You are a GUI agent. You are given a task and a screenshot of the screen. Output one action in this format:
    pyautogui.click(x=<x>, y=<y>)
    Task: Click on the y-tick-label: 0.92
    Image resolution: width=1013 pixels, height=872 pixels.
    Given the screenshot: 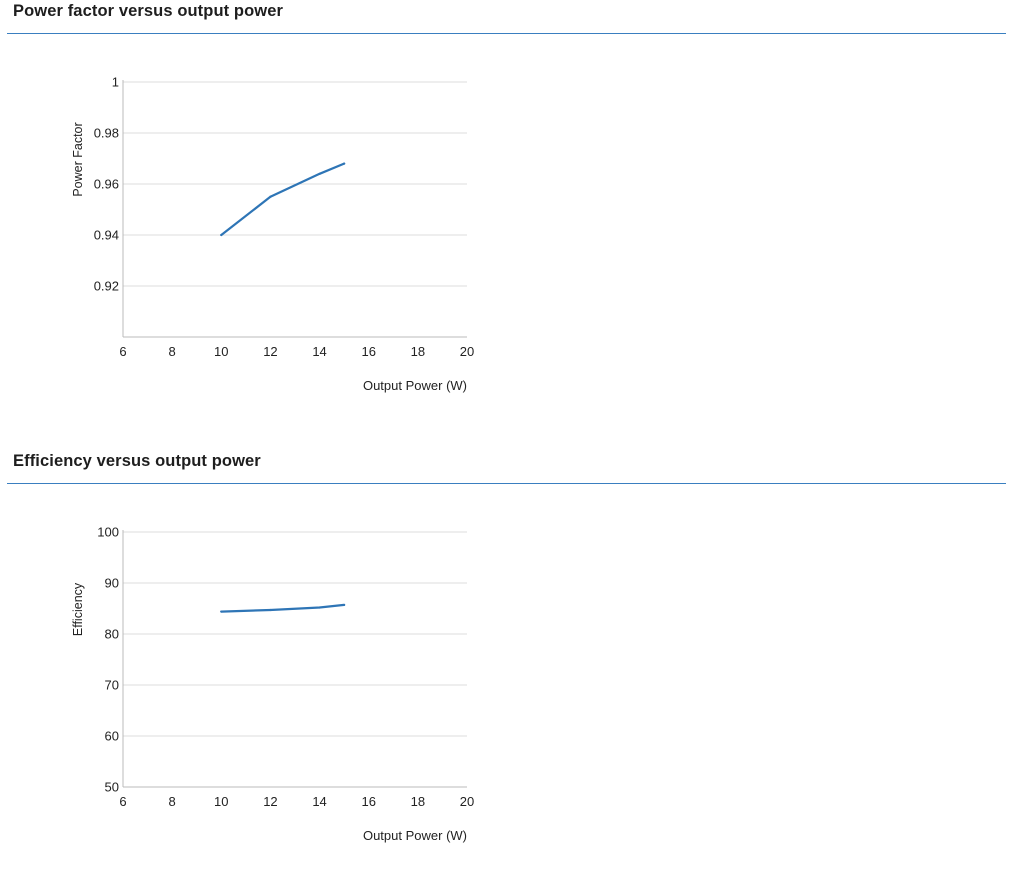 What is the action you would take?
    pyautogui.click(x=106, y=286)
    